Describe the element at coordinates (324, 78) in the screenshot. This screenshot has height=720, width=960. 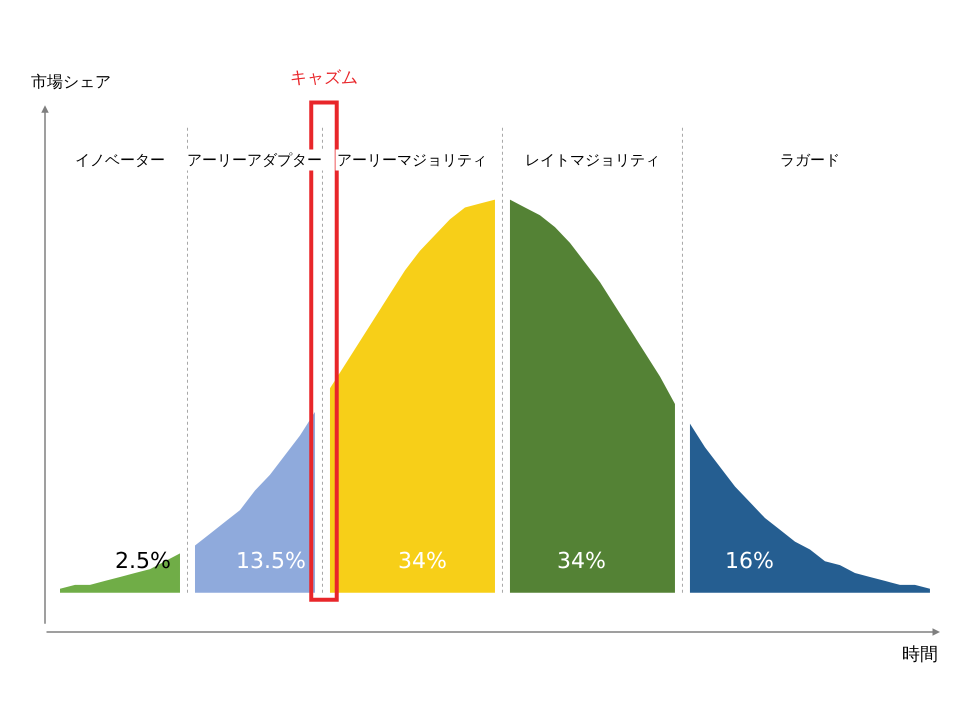
I see `text: キャズム` at that location.